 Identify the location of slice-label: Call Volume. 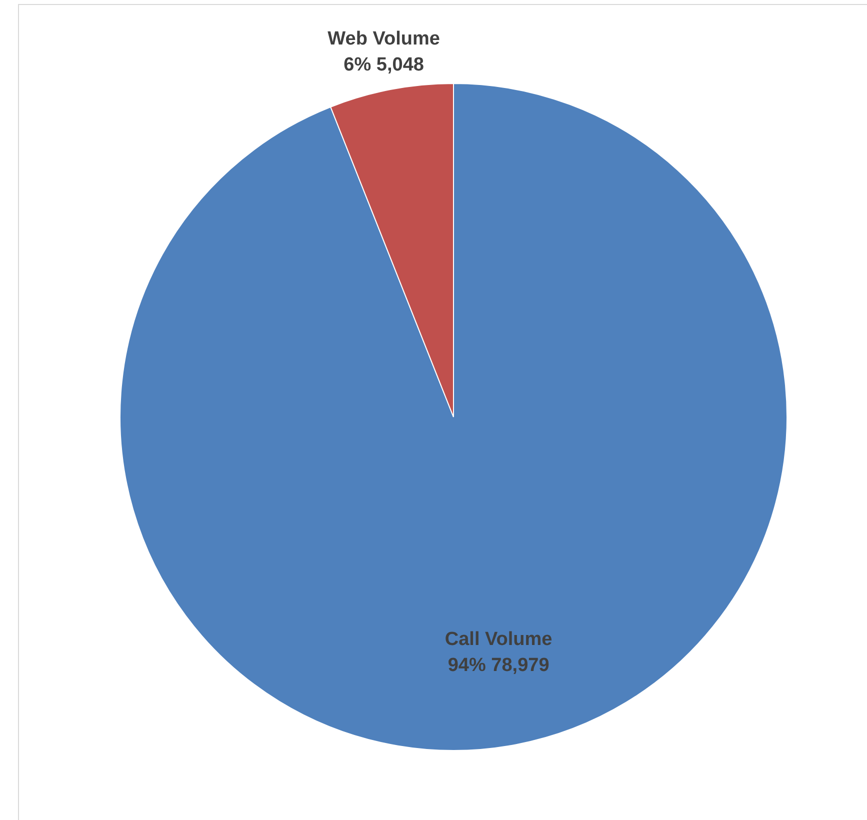
(498, 639).